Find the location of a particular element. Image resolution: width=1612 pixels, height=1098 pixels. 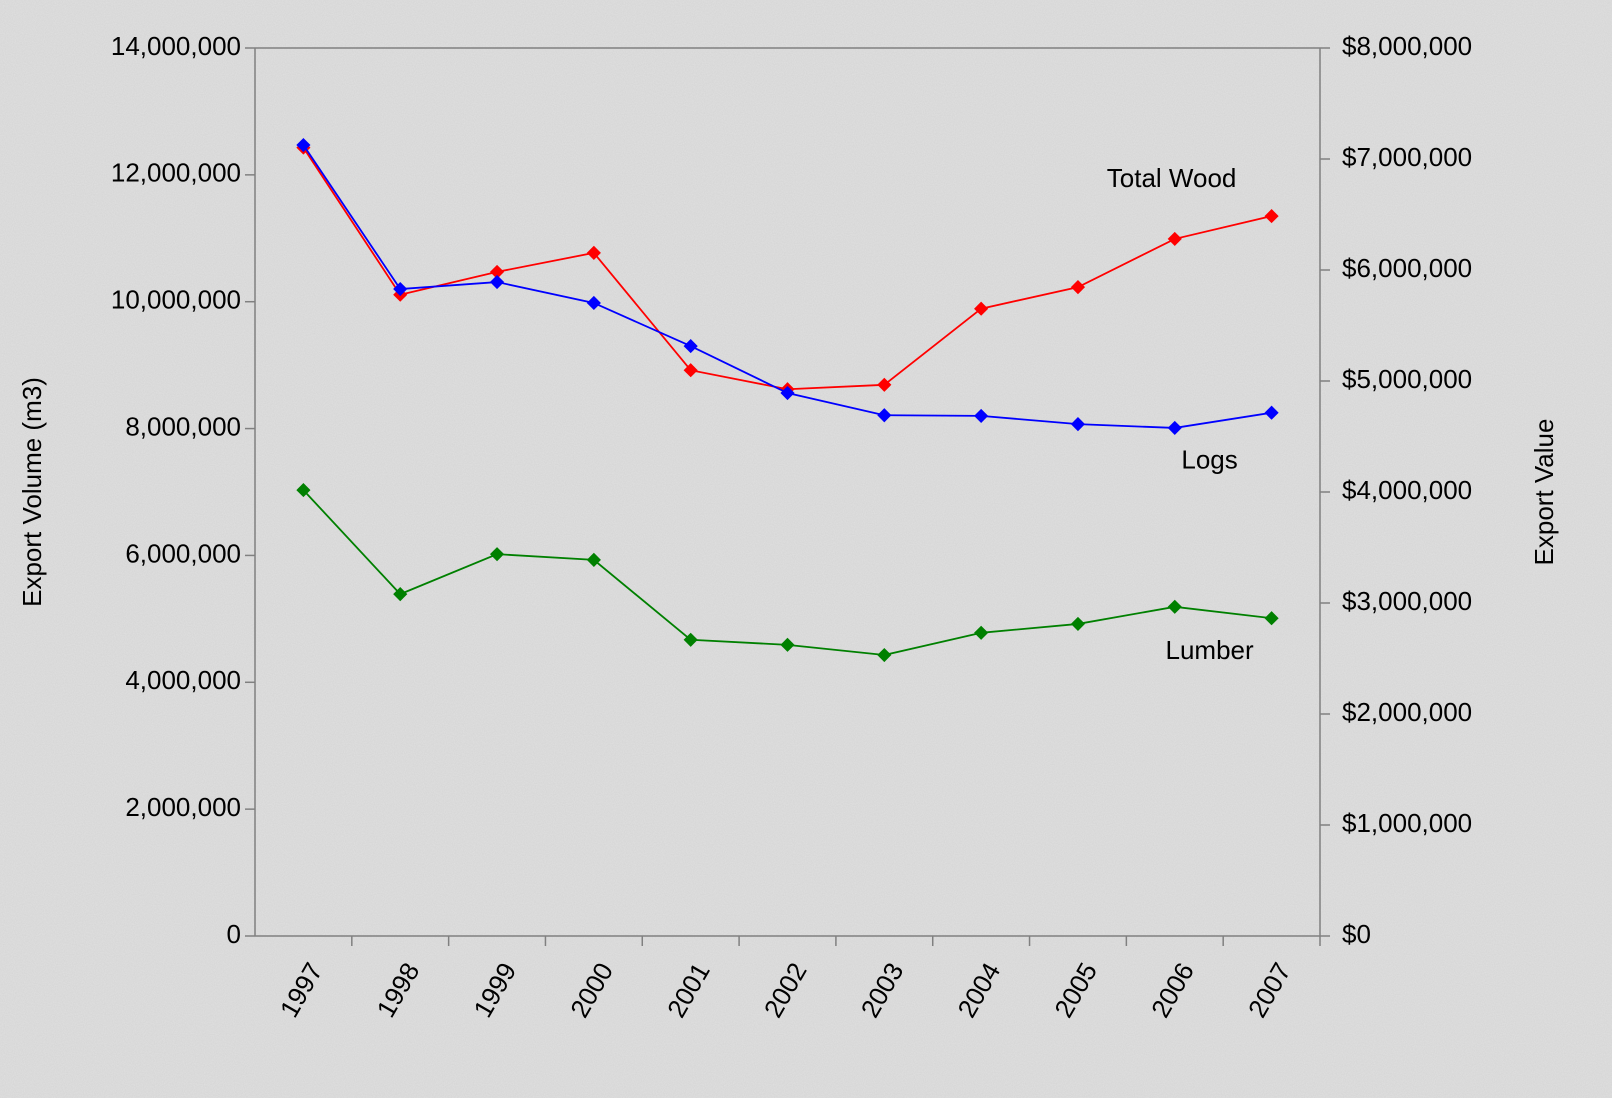

y2-tick-label: $1,000,000 is located at coordinates (1407, 823).